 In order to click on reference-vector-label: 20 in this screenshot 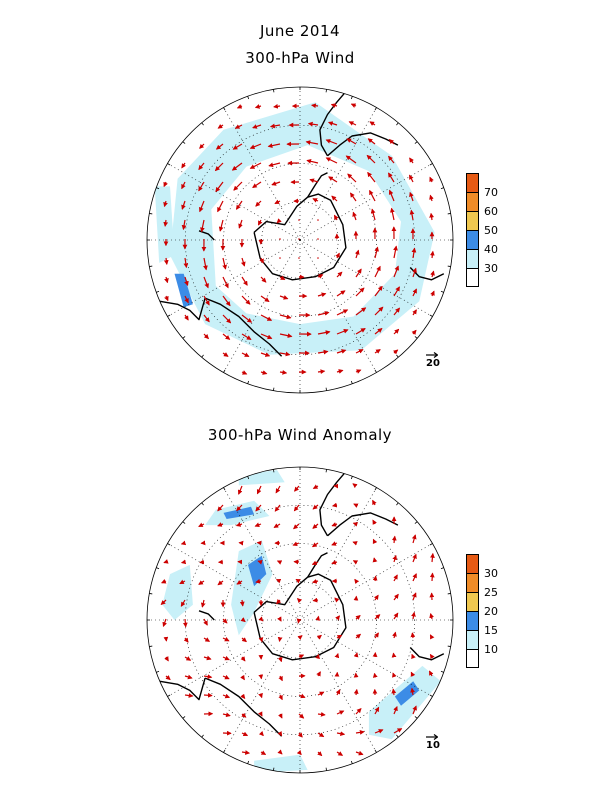, I will do `click(433, 363)`.